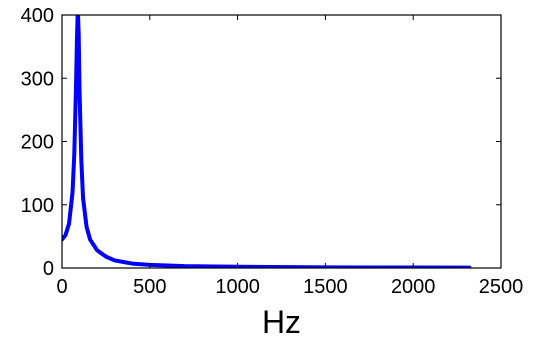  I want to click on y-tick-label: 400, so click(37, 16).